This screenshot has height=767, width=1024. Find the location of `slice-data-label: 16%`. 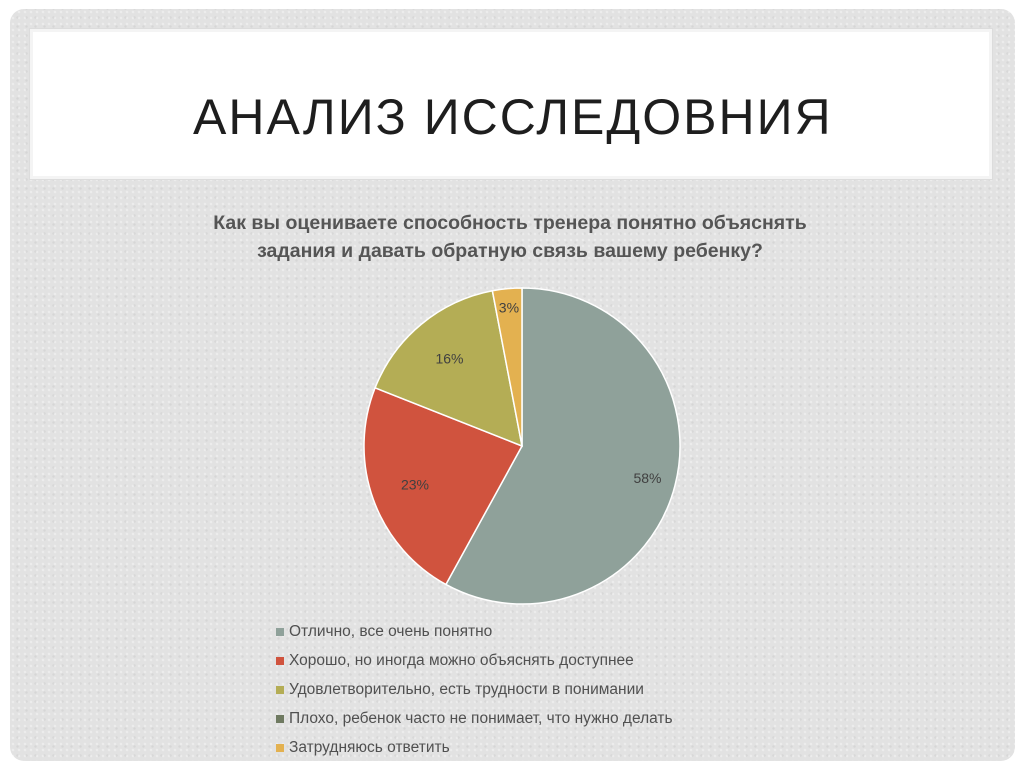

slice-data-label: 16% is located at coordinates (449, 358).